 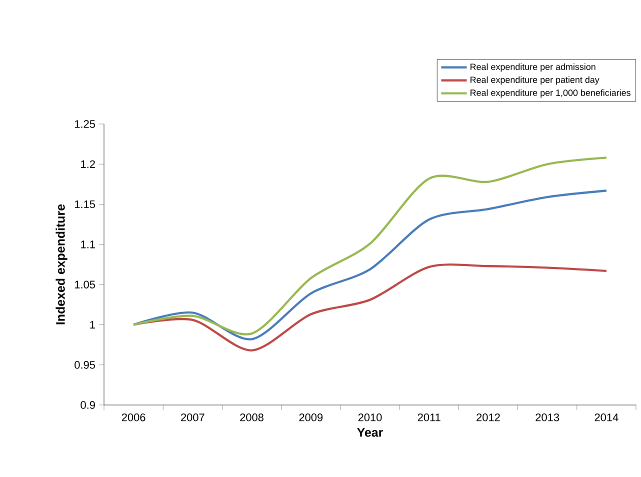 What do you see at coordinates (85, 364) in the screenshot?
I see `y-tick-label: 0.95` at bounding box center [85, 364].